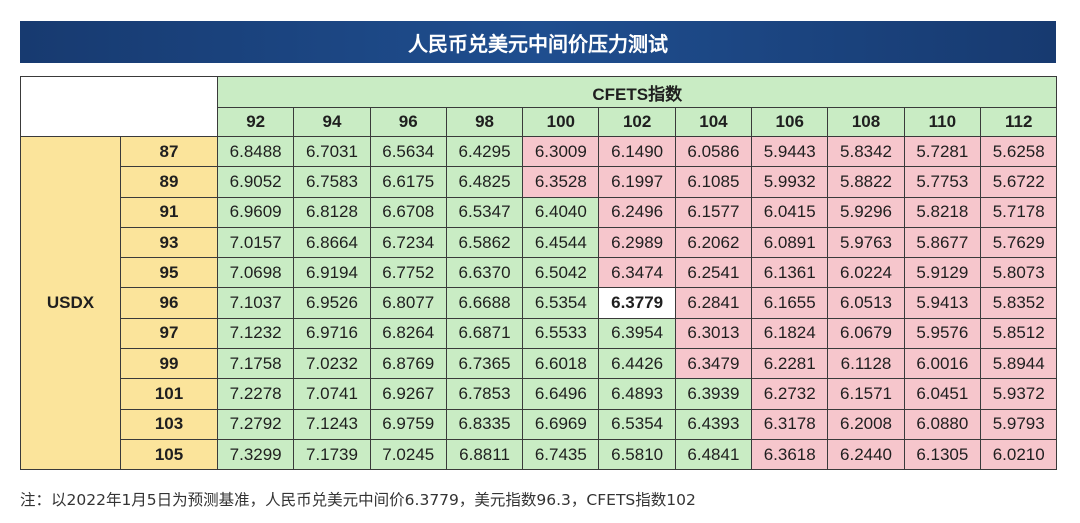 The image size is (1080, 523). Describe the element at coordinates (484, 333) in the screenshot. I see `value-cell: 6.6871` at that location.